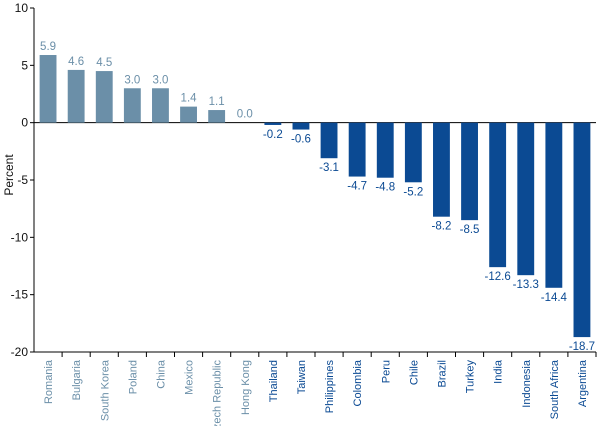 The image size is (600, 426). Describe the element at coordinates (20, 352) in the screenshot. I see `y-tick-label: -20` at that location.